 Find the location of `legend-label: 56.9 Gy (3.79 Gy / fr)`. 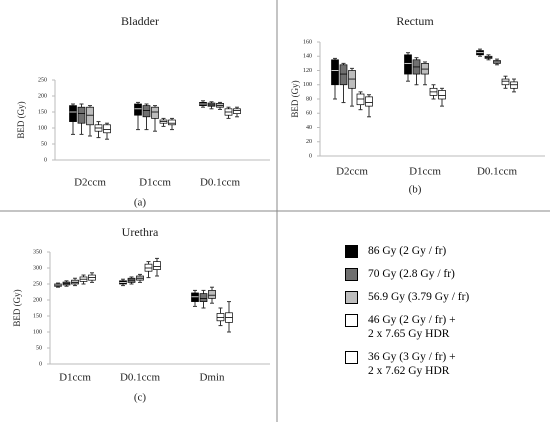

legend-label: 56.9 Gy (3.79 Gy / fr) is located at coordinates (419, 297).